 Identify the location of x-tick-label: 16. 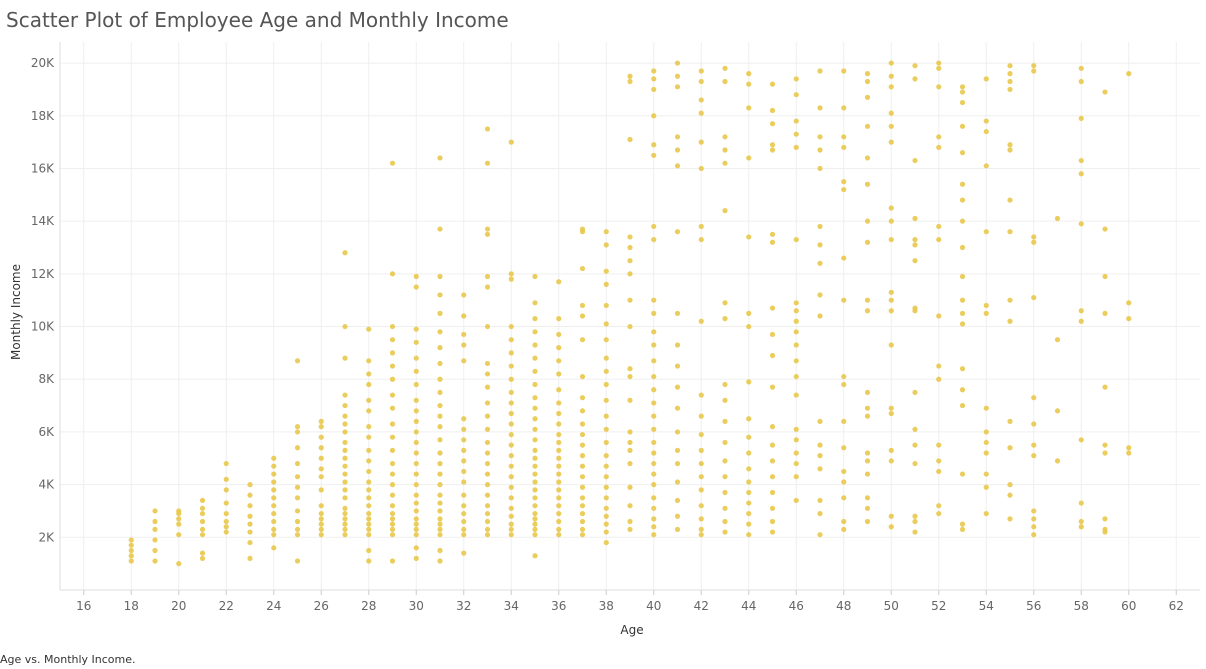
(83, 606).